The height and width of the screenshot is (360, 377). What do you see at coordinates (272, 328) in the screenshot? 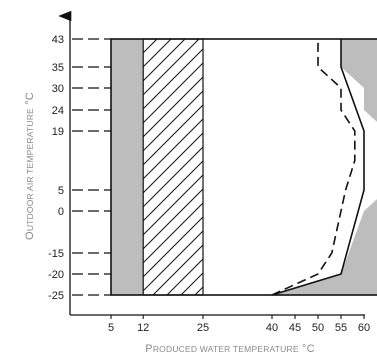
I see `x-tick-label: 40` at bounding box center [272, 328].